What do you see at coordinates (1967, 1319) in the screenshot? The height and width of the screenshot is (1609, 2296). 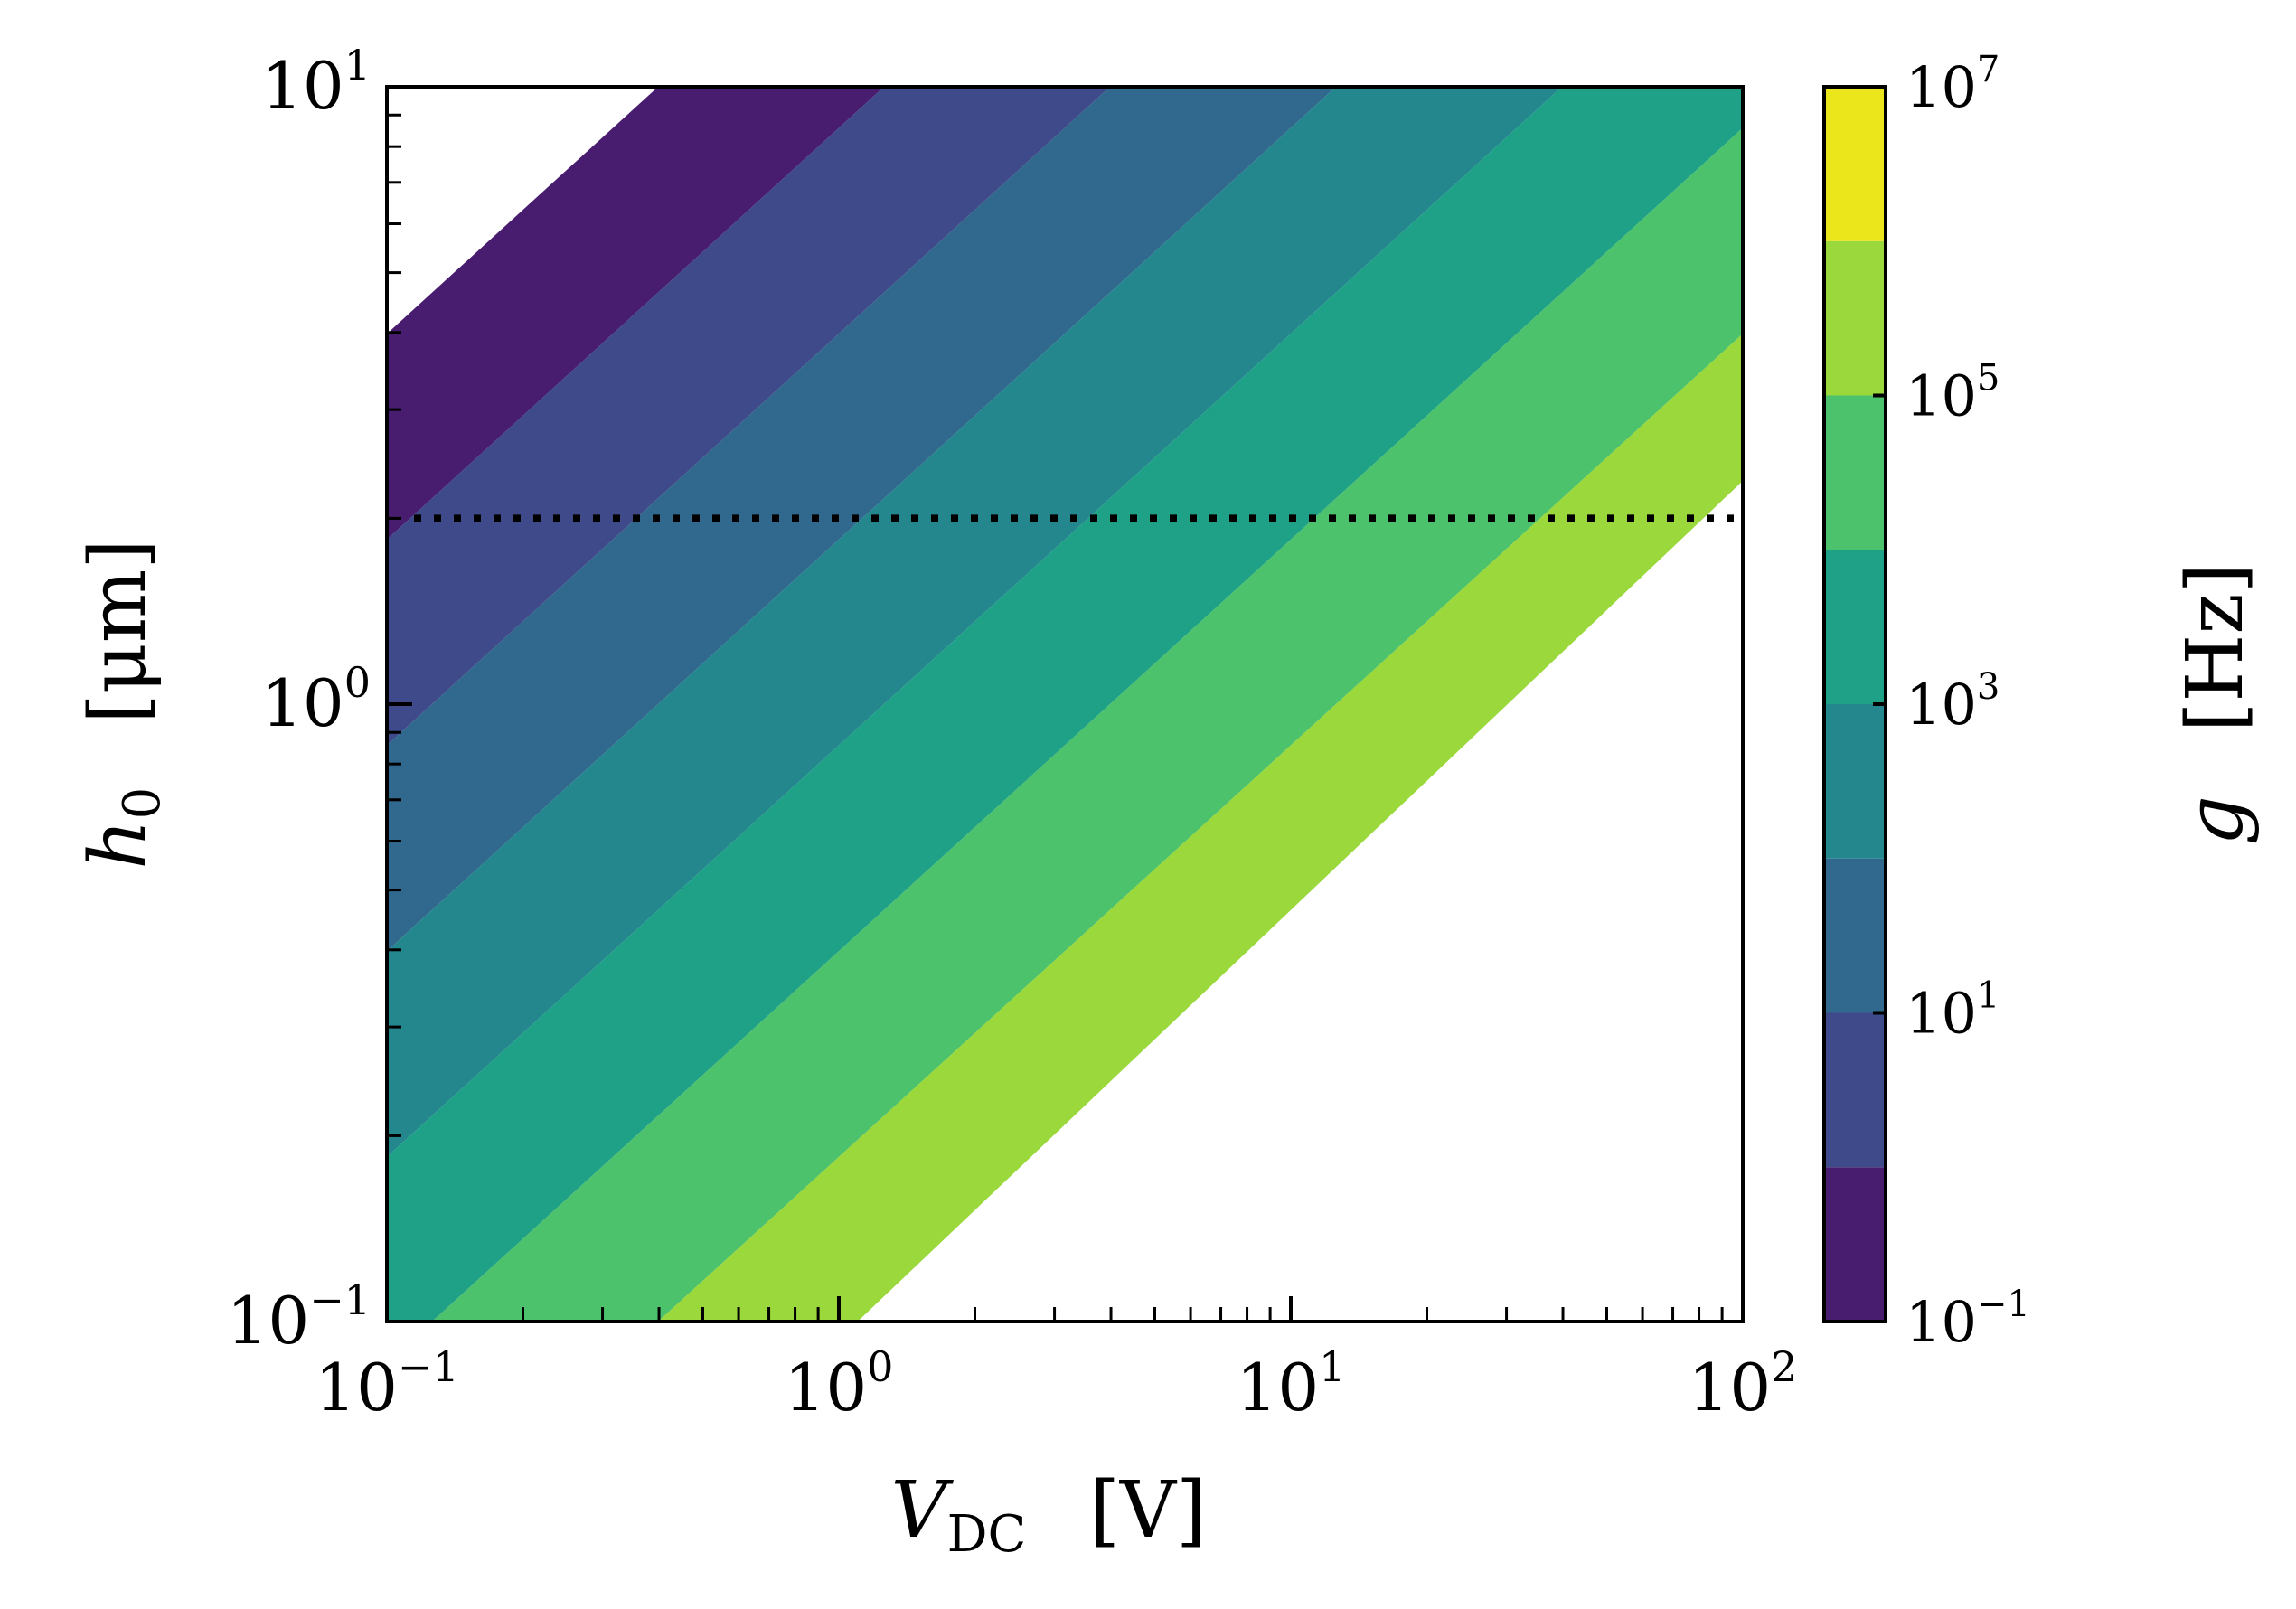 I see `colorbar-tick-label: 10⁻¹` at bounding box center [1967, 1319].